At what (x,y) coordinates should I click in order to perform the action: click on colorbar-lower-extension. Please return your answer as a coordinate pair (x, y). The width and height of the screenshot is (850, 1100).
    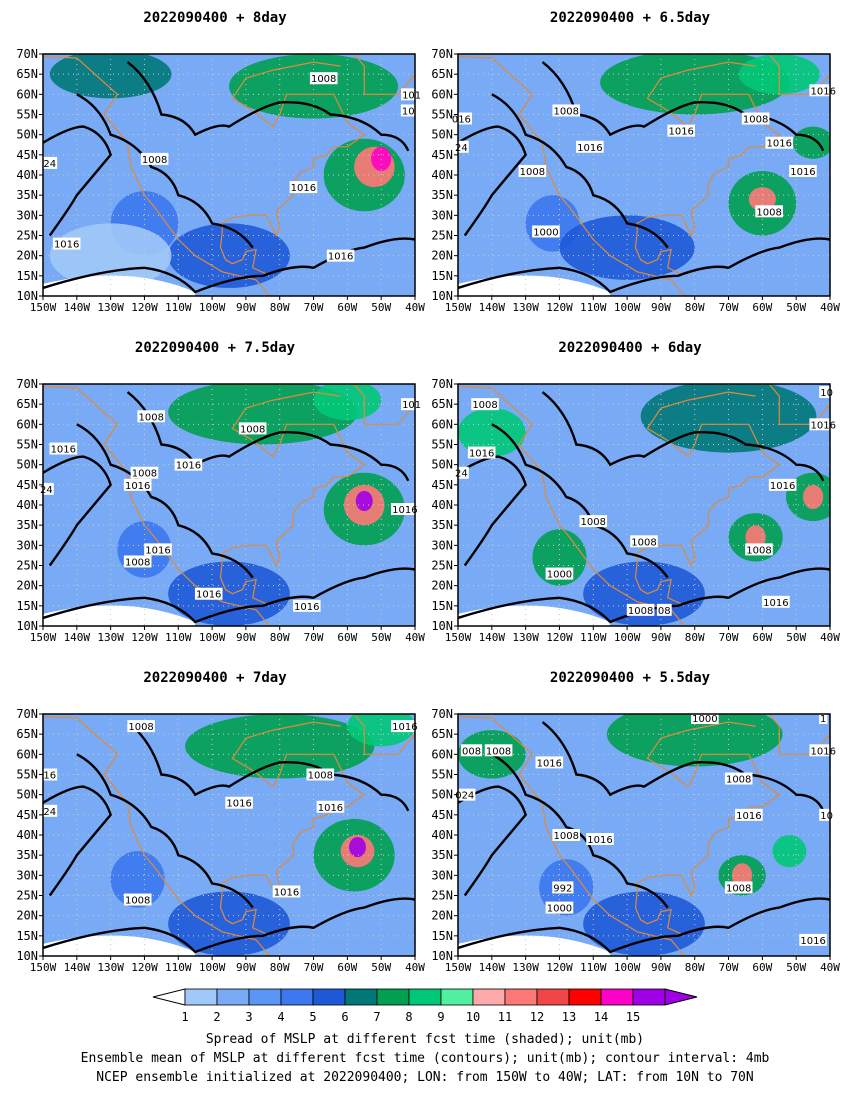
    Looking at the image, I should click on (169, 997).